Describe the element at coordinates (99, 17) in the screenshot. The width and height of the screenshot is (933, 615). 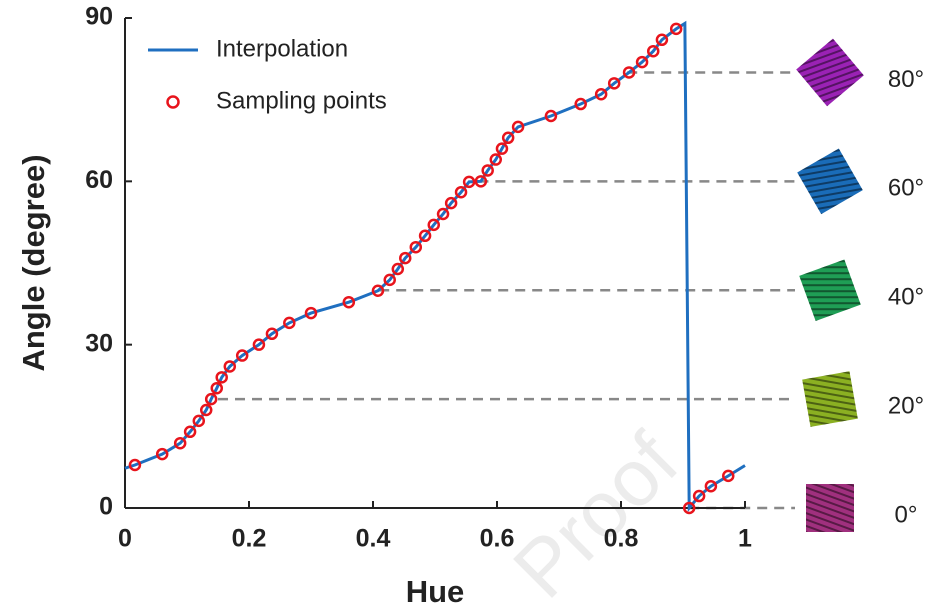
I see `y-tick-label: 90` at that location.